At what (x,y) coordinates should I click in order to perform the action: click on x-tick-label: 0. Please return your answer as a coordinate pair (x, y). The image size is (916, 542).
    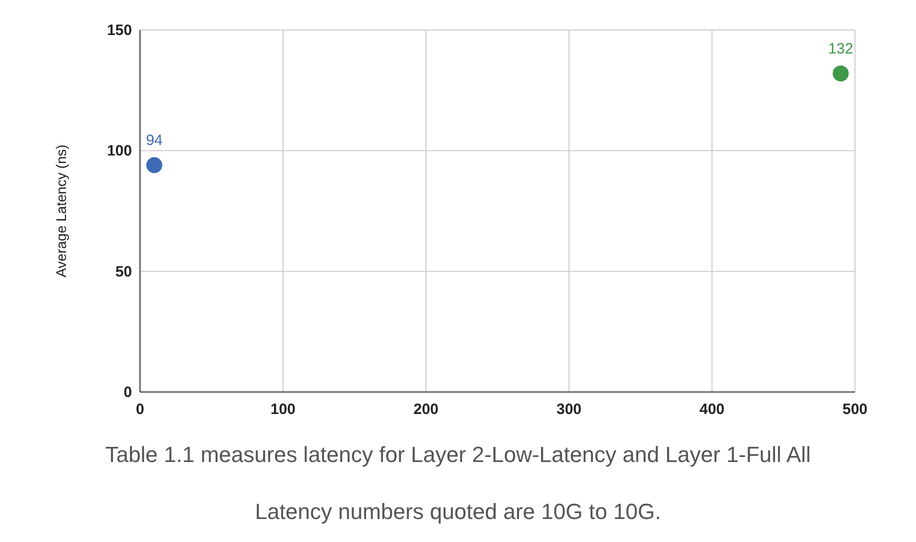
    Looking at the image, I should click on (140, 409).